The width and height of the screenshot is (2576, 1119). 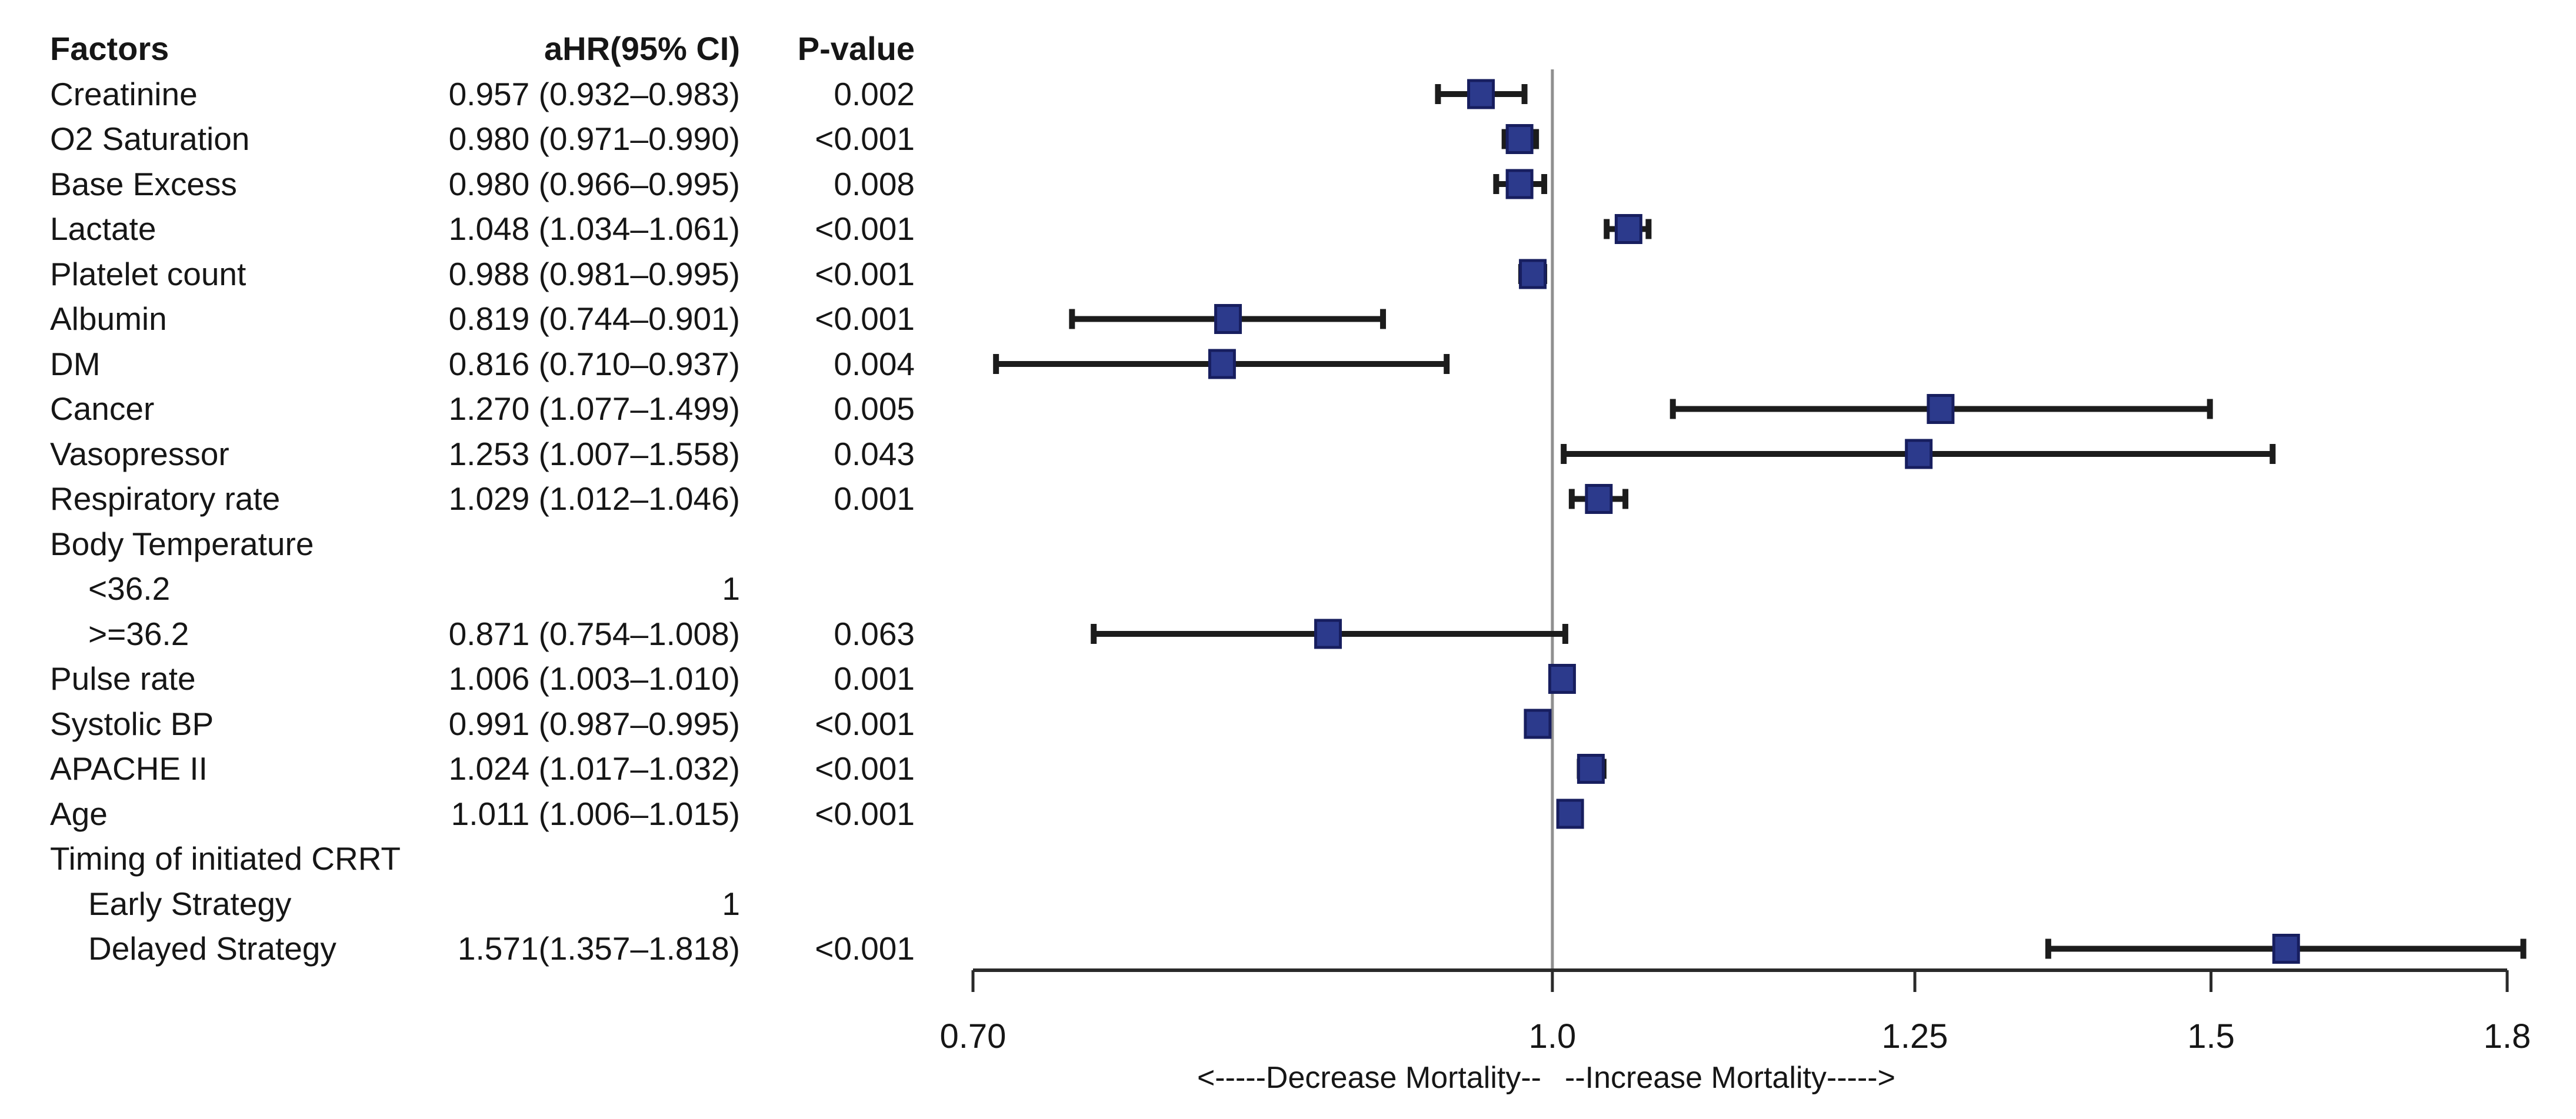 What do you see at coordinates (594, 768) in the screenshot?
I see `ahr-value: 1.024 (1.017–1.032)` at bounding box center [594, 768].